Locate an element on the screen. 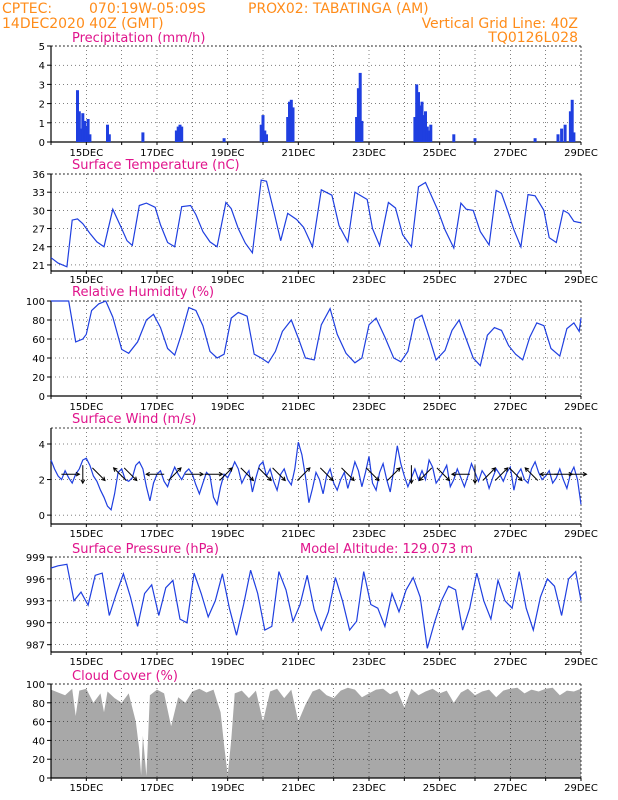 Image resolution: width=618 pixels, height=800 pixels. pres-ytick-label: 996 is located at coordinates (35, 580).